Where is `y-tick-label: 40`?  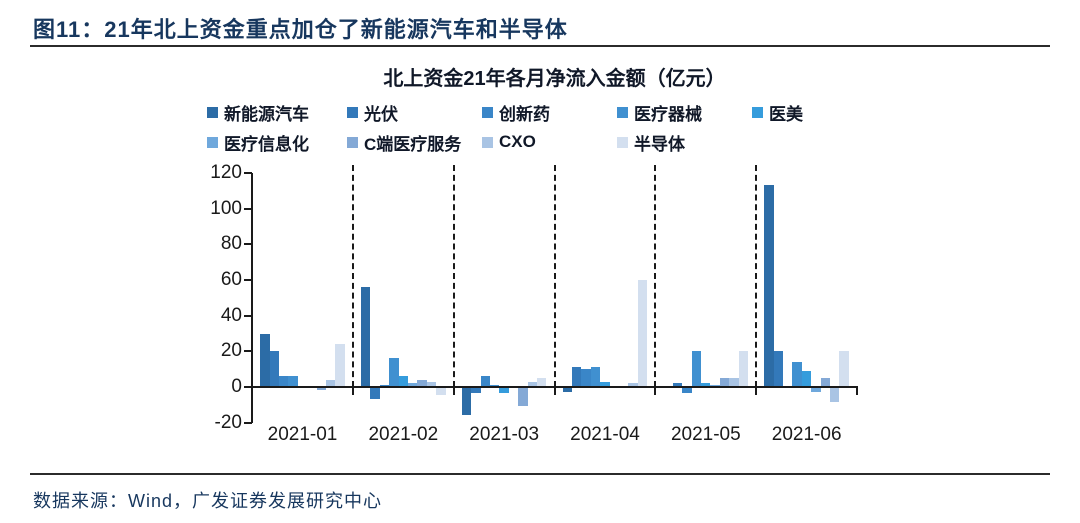
y-tick-label: 40 is located at coordinates (231, 315).